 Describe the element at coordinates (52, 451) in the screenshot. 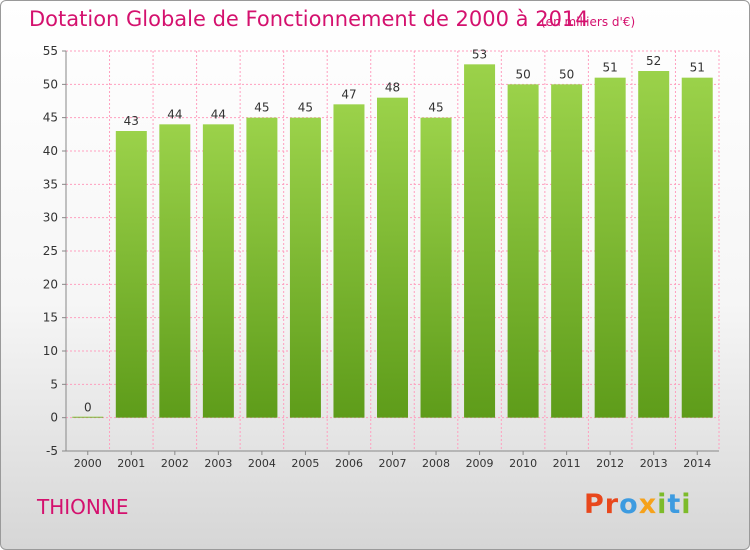

I see `y-tick-label: -5` at that location.